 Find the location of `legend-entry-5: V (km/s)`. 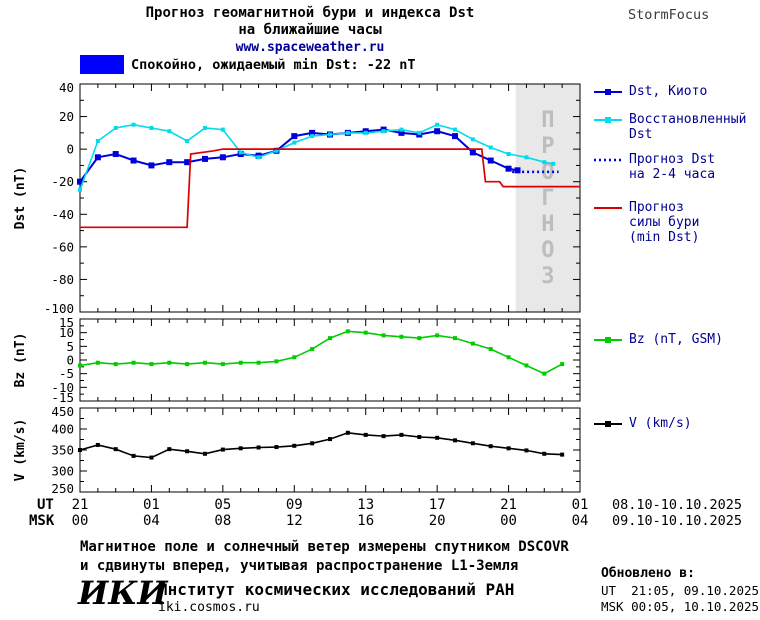

legend-entry-5: V (km/s) is located at coordinates (676, 423).